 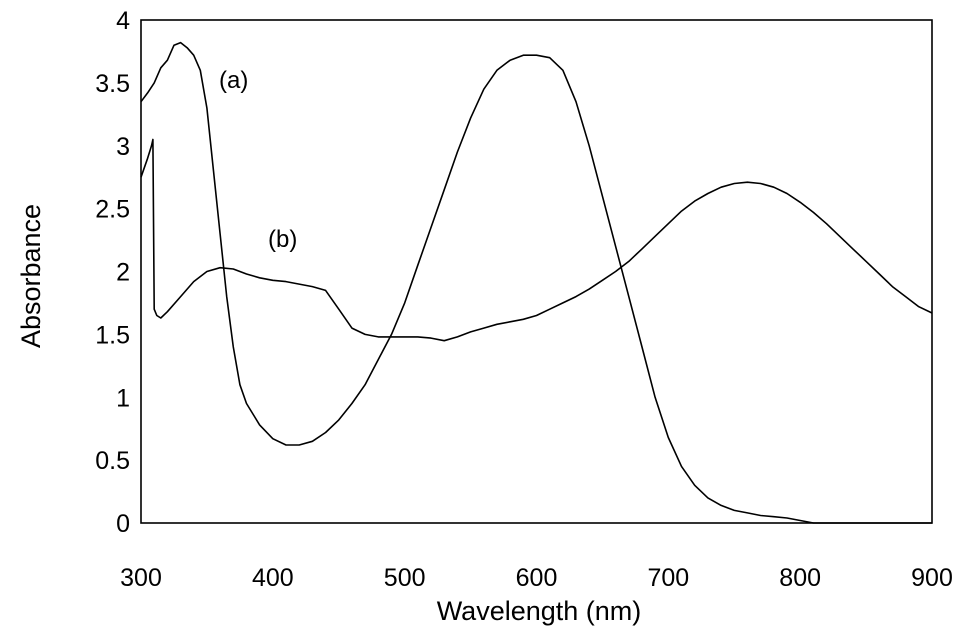 I want to click on y-tick-labels: 0 0.5 1 1.5 2 2.5 3 3.5 4, so click(x=112, y=272).